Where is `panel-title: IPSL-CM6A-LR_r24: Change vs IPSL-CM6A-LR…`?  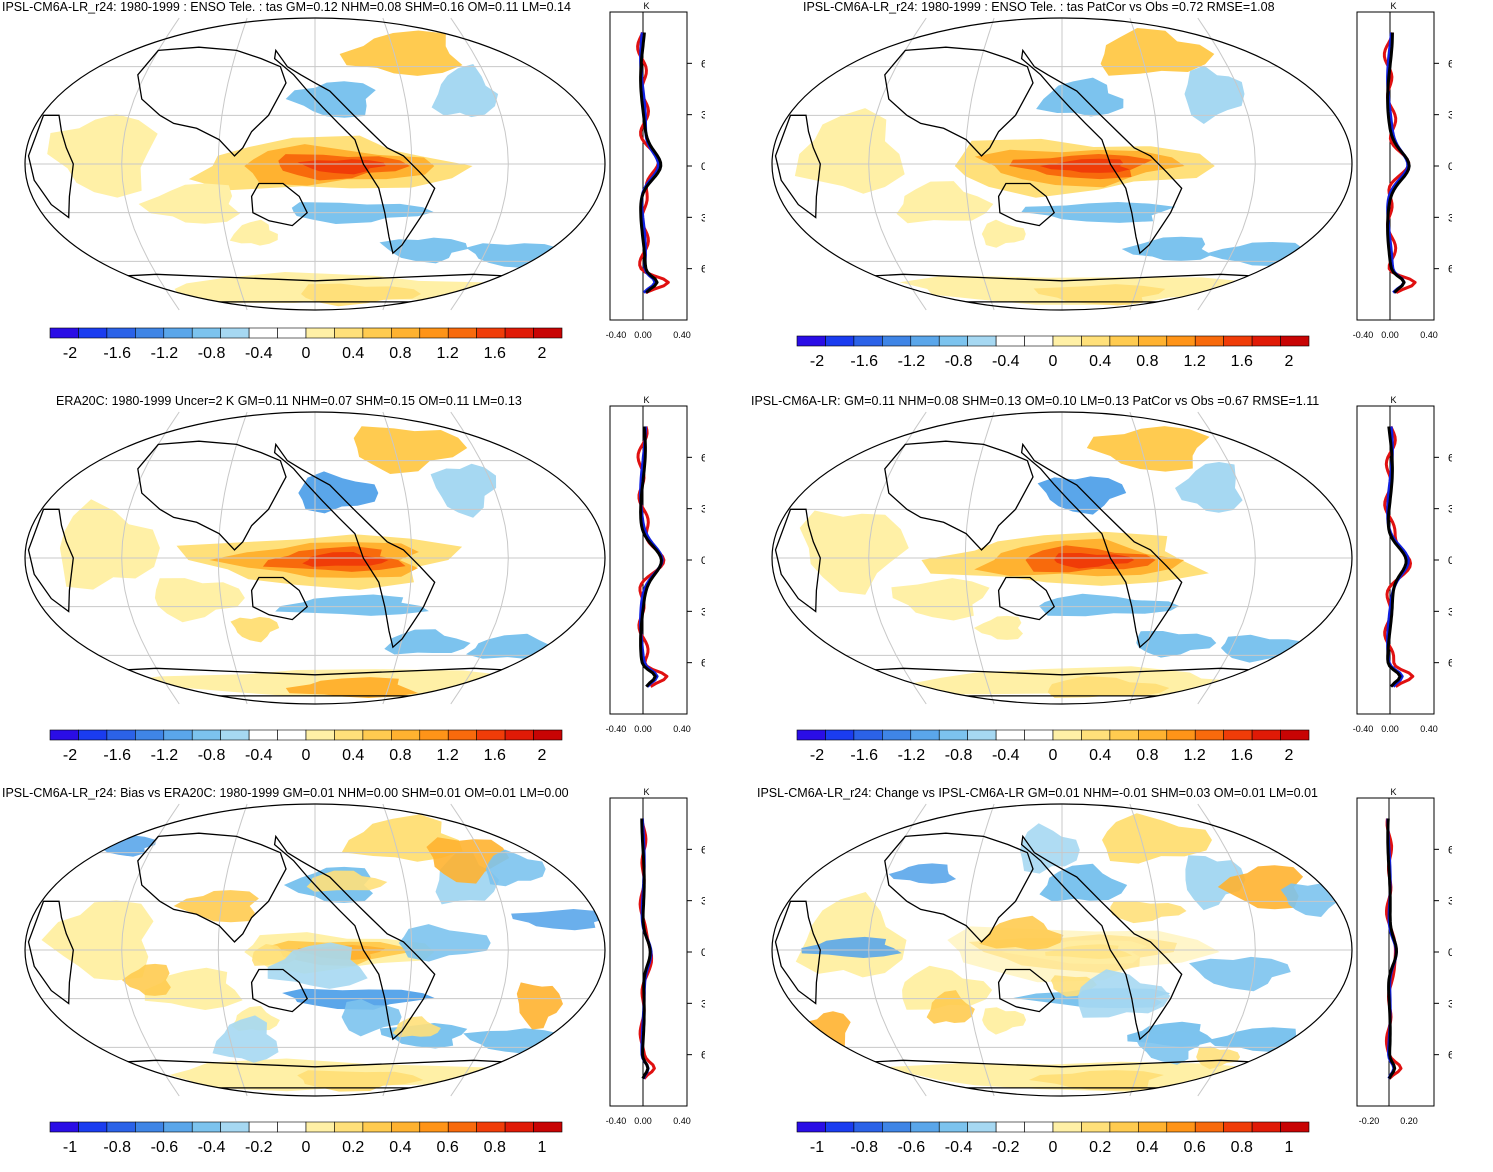
panel-title: IPSL-CM6A-LR_r24: Change vs IPSL-CM6A-LR… is located at coordinates (1038, 793).